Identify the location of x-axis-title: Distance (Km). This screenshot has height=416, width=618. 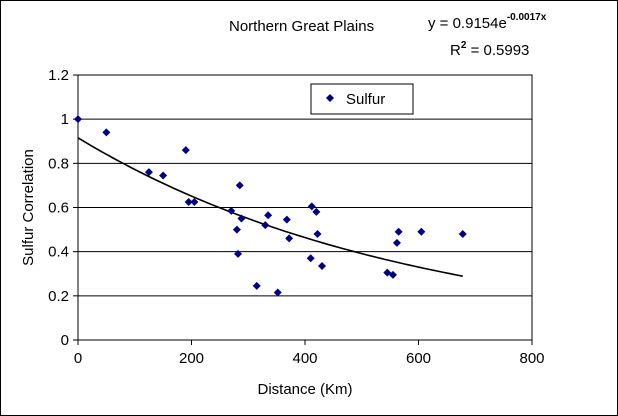
(304, 389).